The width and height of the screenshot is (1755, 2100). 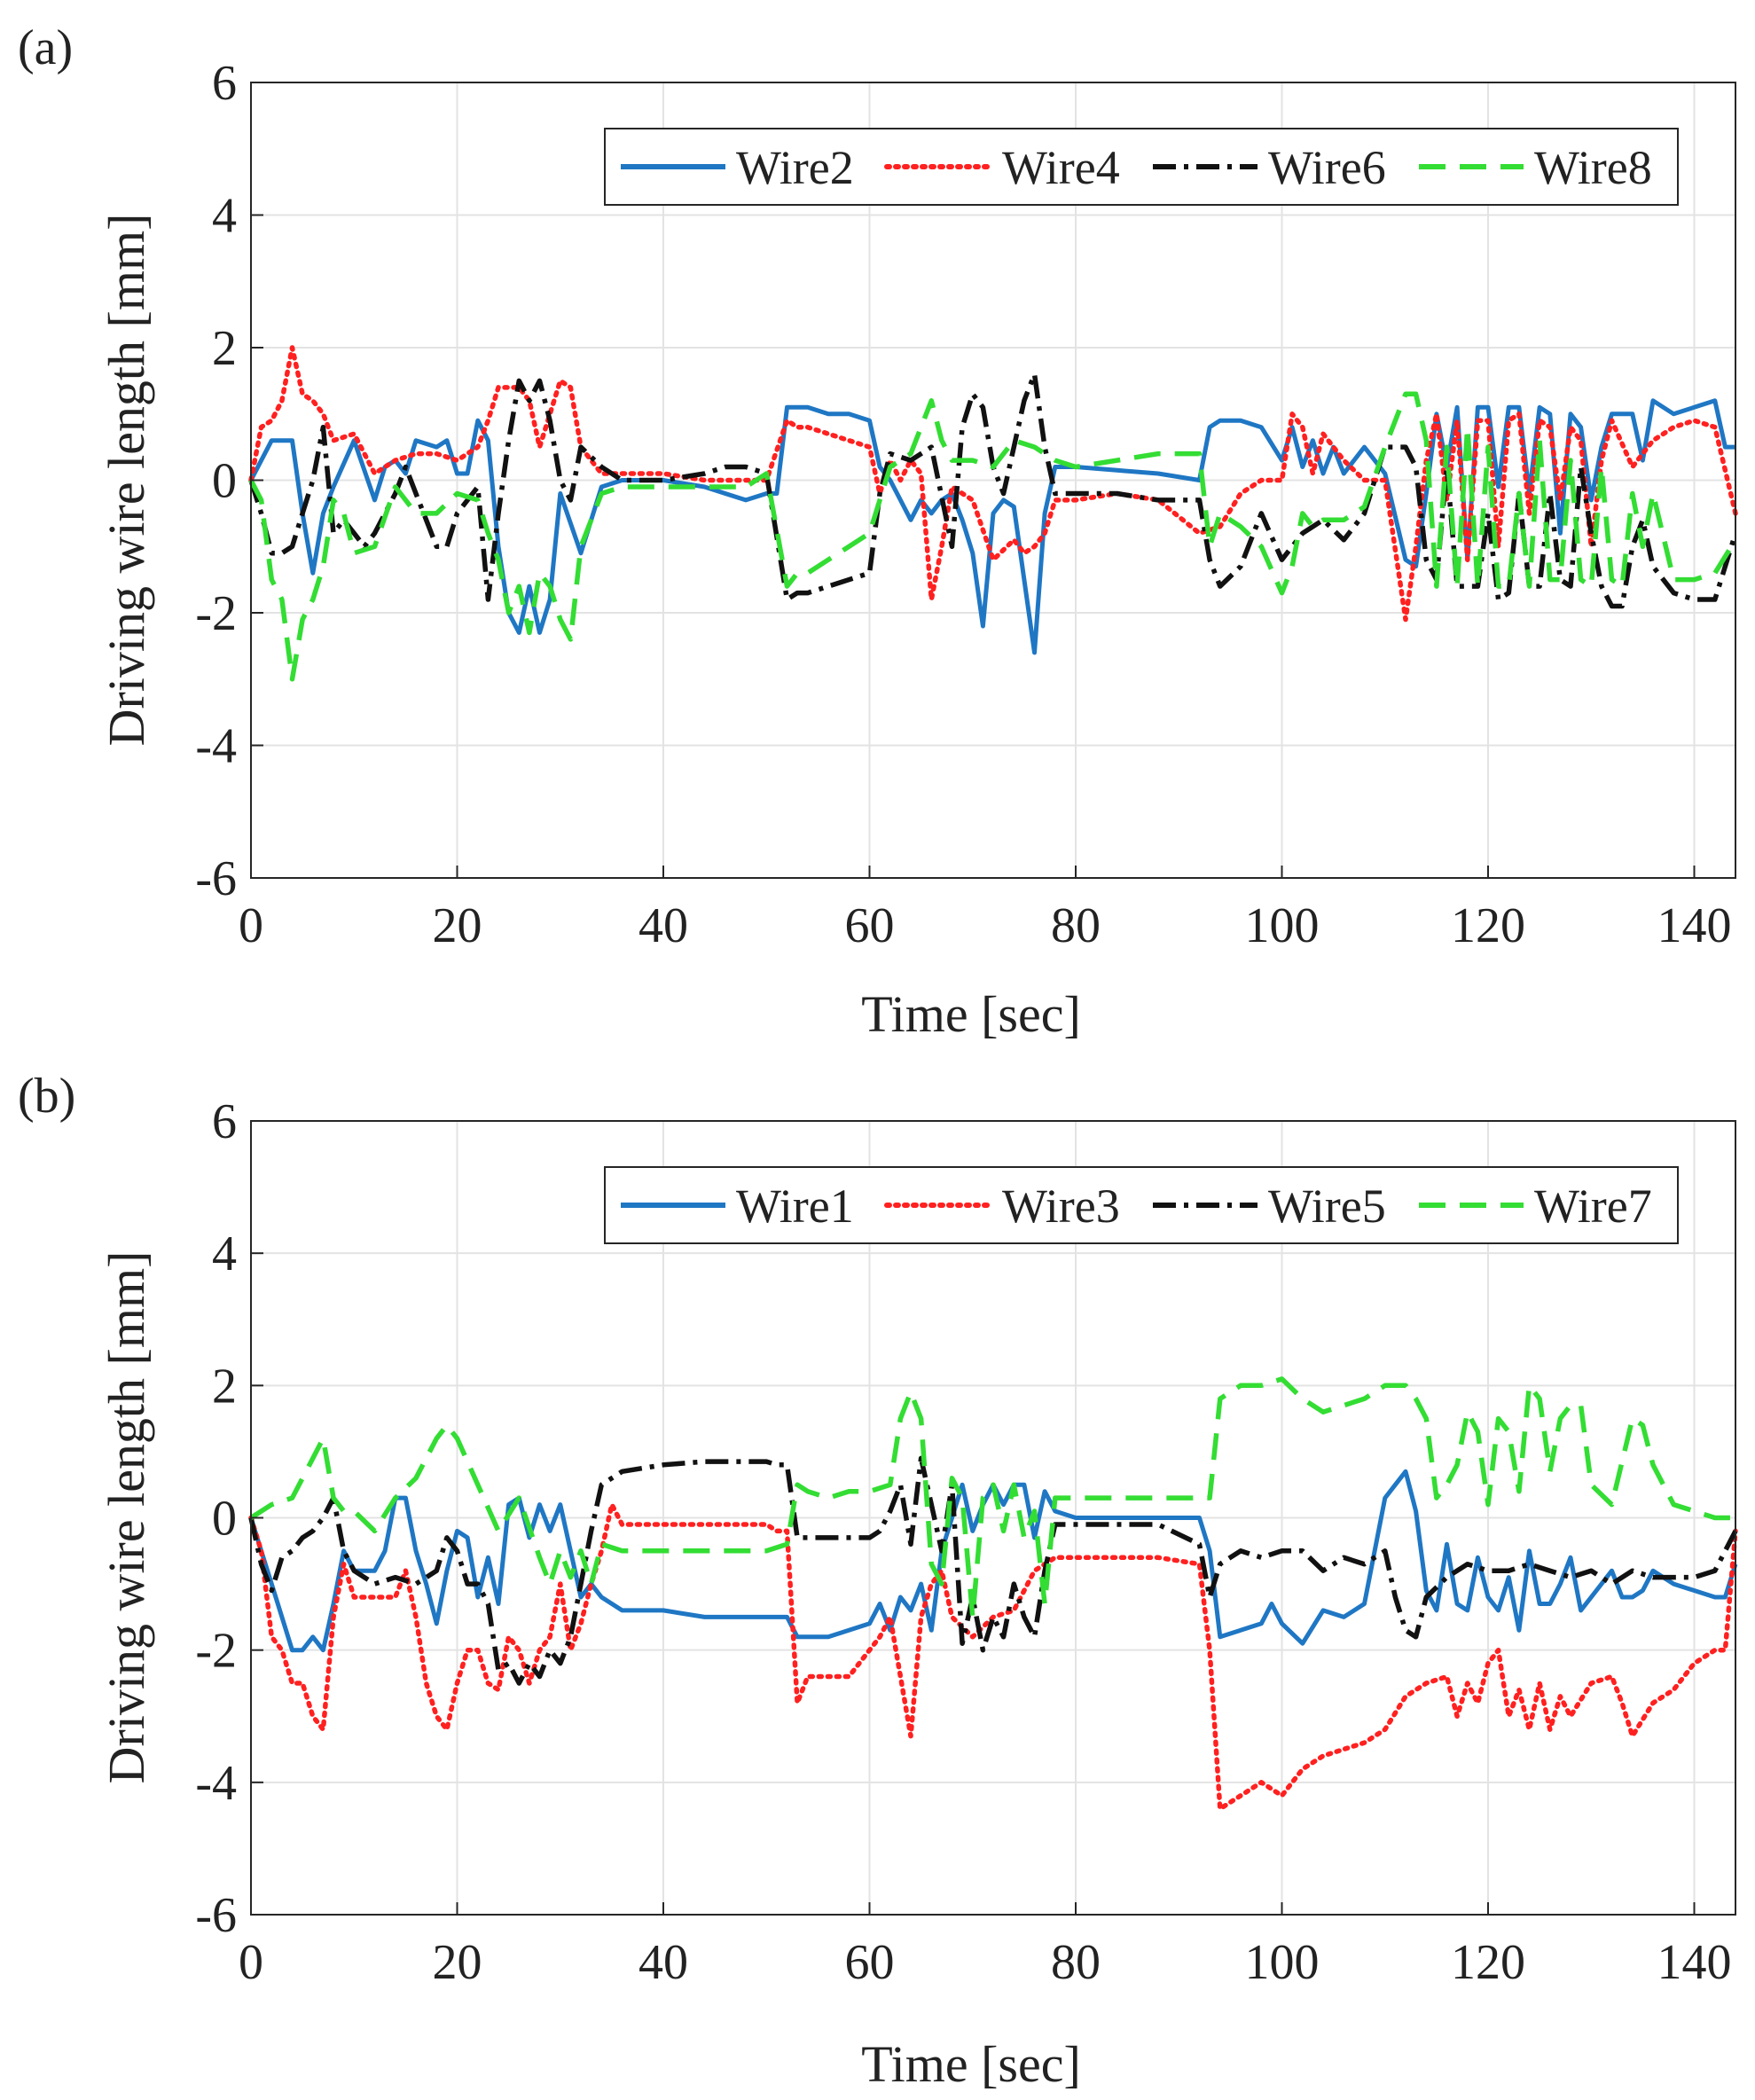 I want to click on series-line-wire4, so click(x=993, y=484).